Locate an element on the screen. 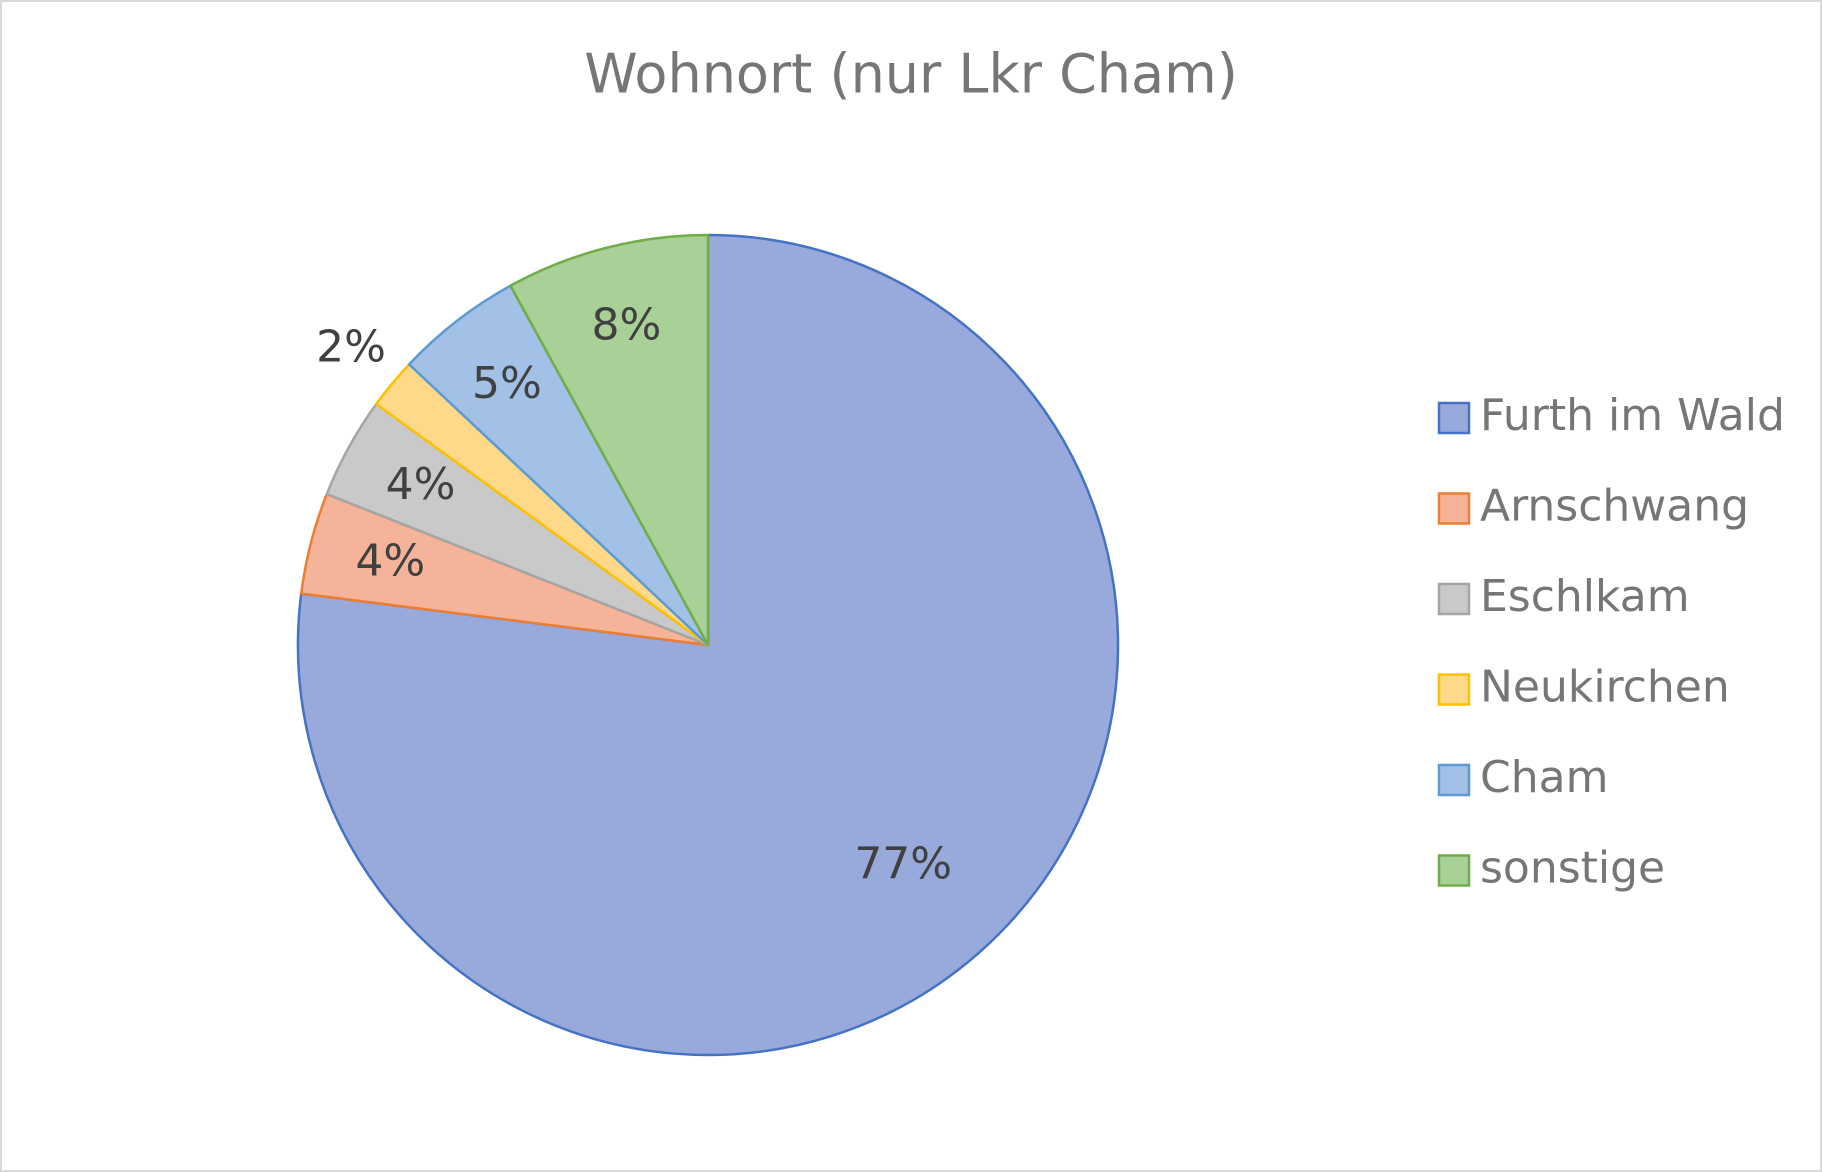 The height and width of the screenshot is (1172, 1822). legend-label: Cham is located at coordinates (1544, 777).